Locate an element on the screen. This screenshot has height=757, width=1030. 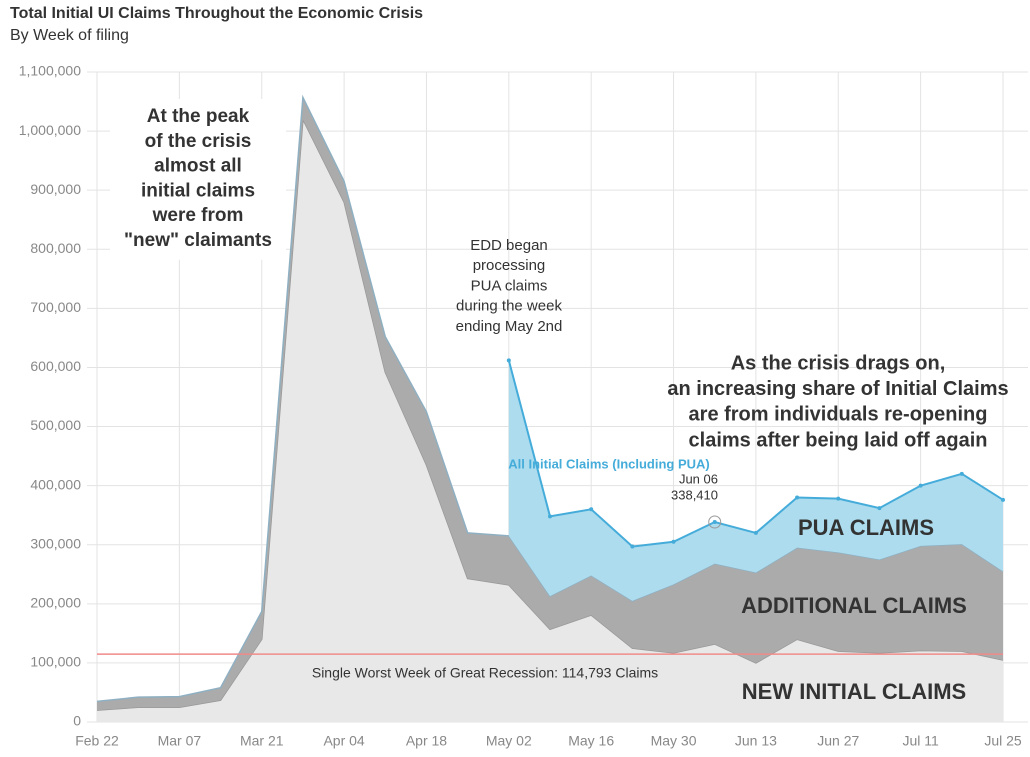
annotation-bg is located at coordinates (198, 179).